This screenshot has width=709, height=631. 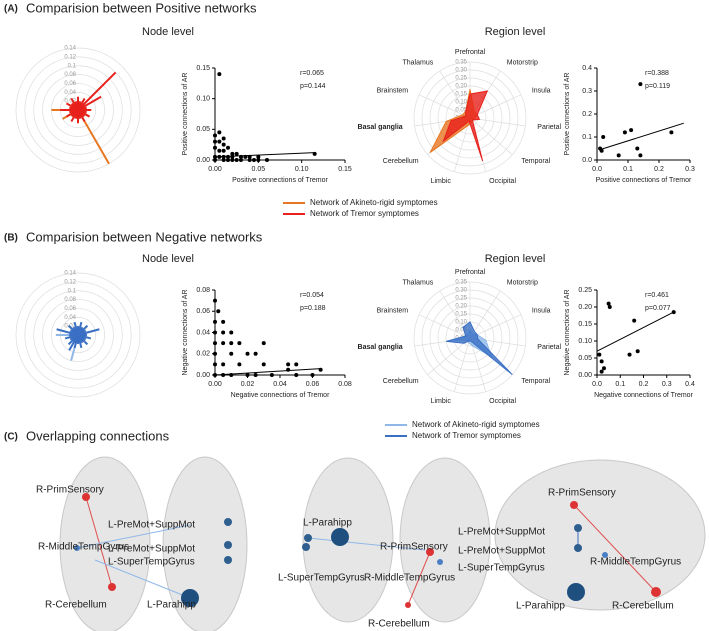 I want to click on annotation: p=0.144, so click(x=313, y=86).